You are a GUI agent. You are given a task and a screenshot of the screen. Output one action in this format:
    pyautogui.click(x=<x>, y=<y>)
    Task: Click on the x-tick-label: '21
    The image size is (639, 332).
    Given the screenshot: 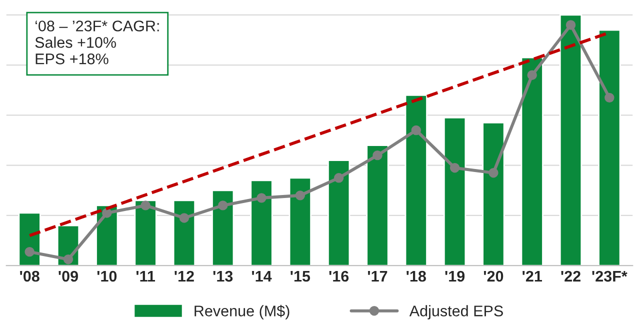 What is the action you would take?
    pyautogui.click(x=532, y=276)
    